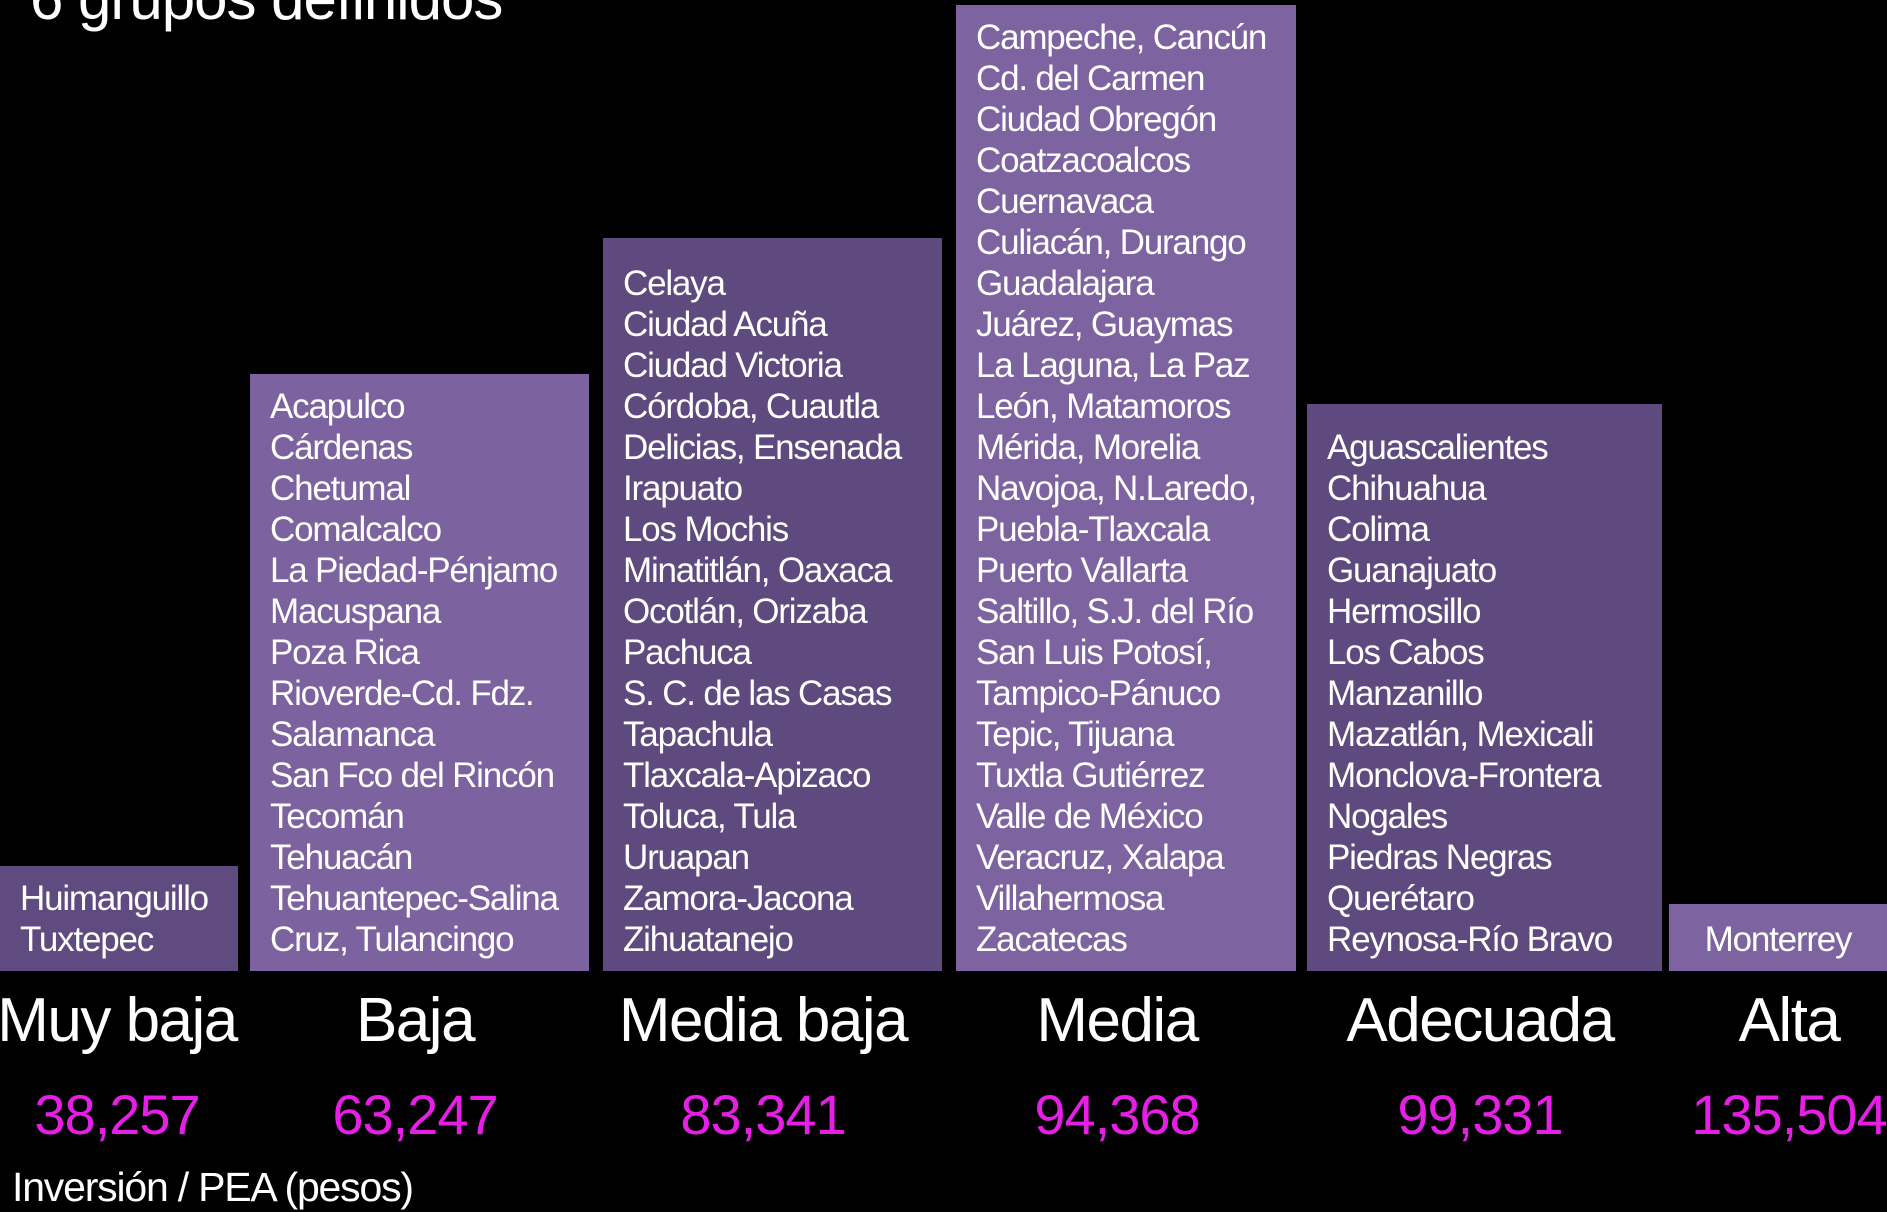 This screenshot has height=1212, width=1887. Describe the element at coordinates (1070, 898) in the screenshot. I see `city-name: Villahermosa` at that location.